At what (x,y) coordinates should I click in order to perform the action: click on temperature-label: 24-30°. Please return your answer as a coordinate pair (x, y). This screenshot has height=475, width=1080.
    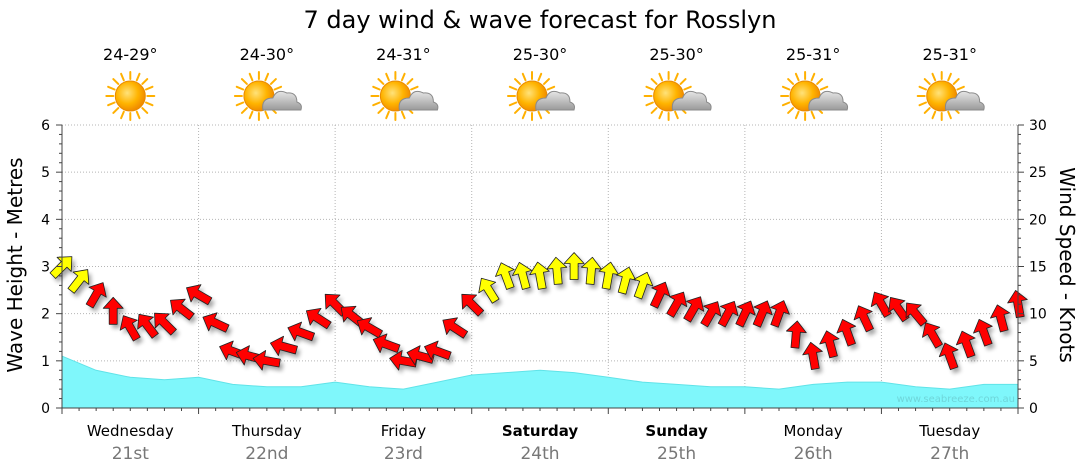
    Looking at the image, I should click on (267, 54).